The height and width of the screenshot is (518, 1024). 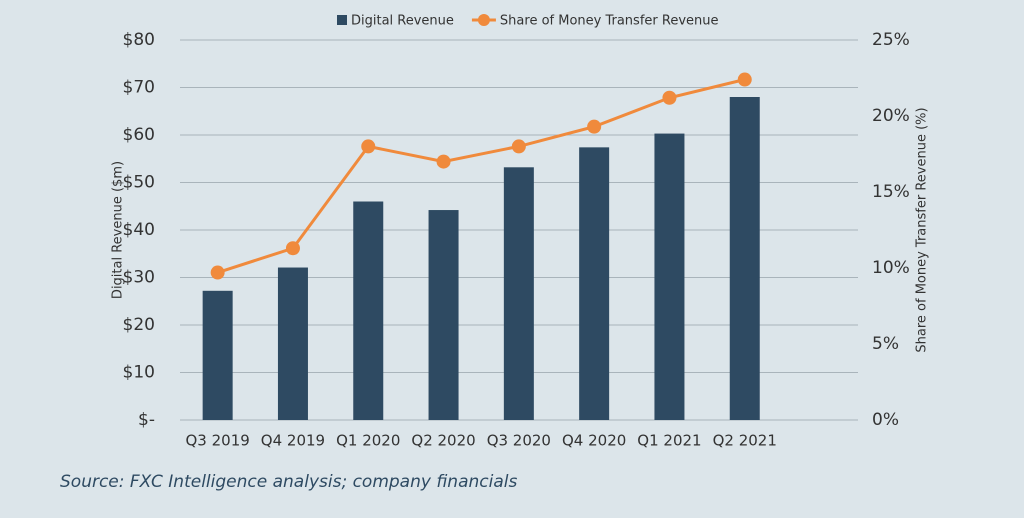 What do you see at coordinates (891, 116) in the screenshot?
I see `y2-tick-label: 20%` at bounding box center [891, 116].